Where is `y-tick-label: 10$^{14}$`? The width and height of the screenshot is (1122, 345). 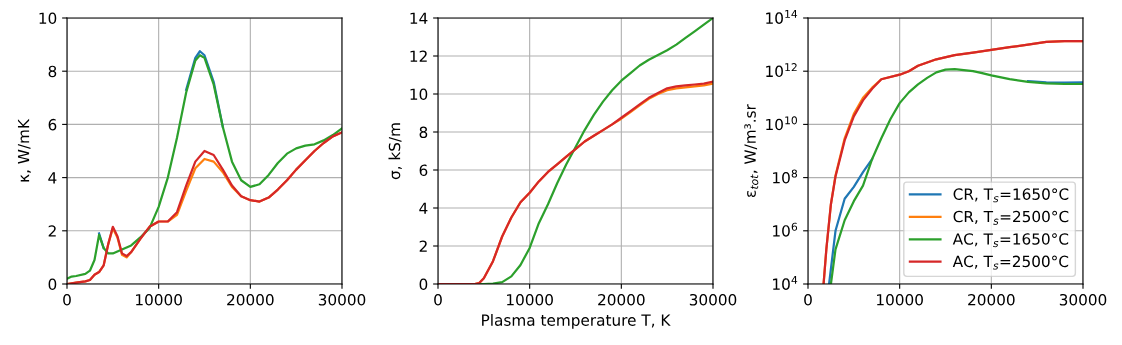
y-tick-label: 10$^{14}$ is located at coordinates (782, 17).